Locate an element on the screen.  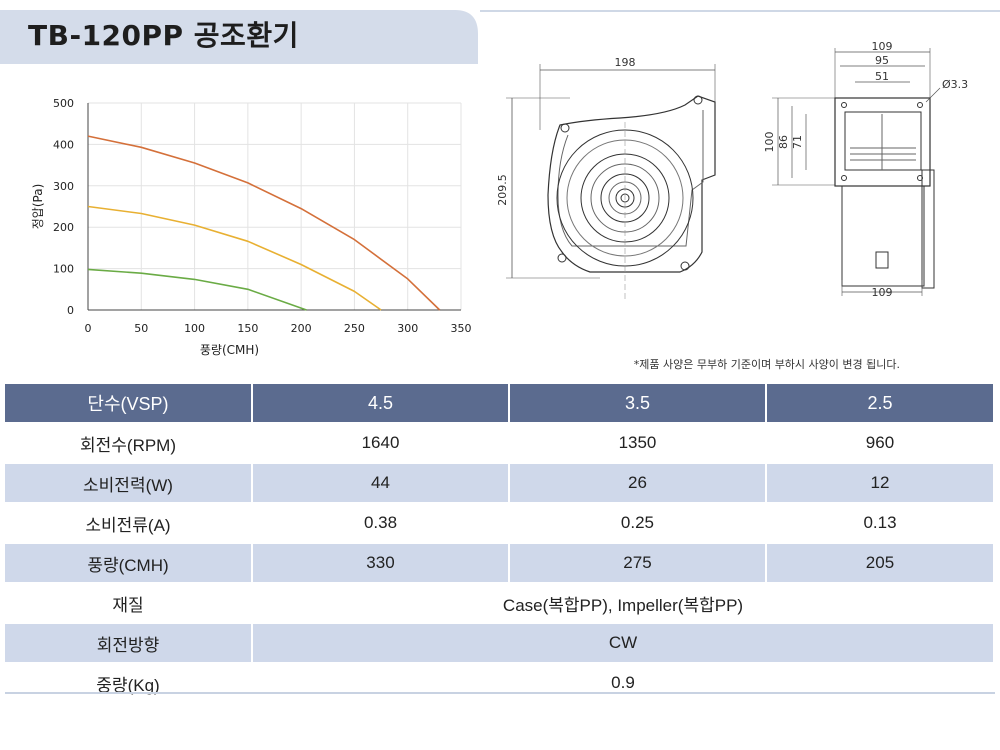
title-tab-shape is located at coordinates (239, 37).